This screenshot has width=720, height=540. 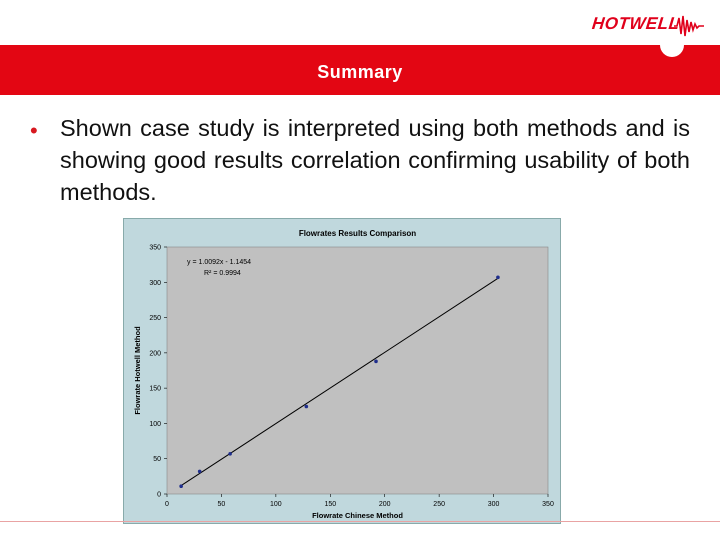 I want to click on x-tick-label: 50, so click(x=222, y=504).